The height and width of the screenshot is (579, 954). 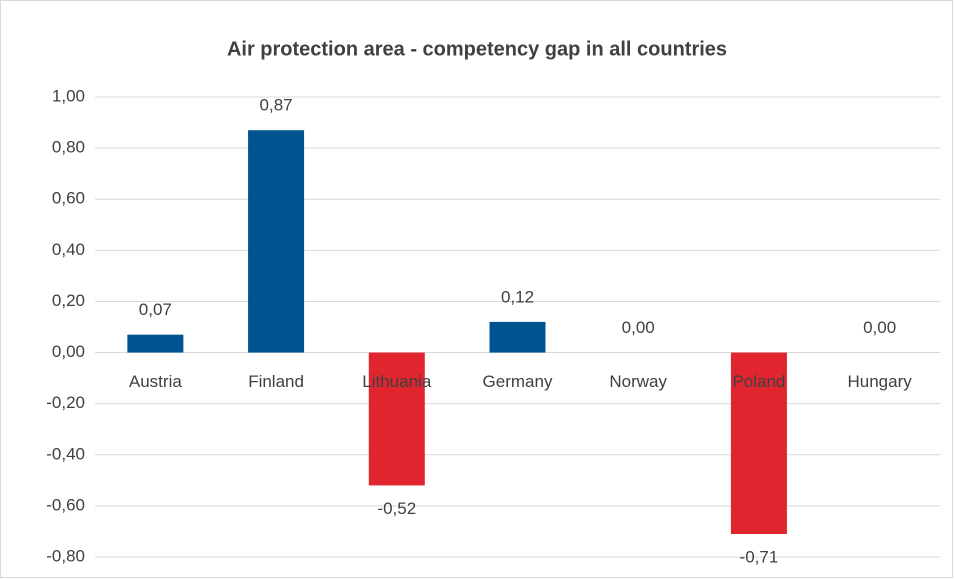 What do you see at coordinates (518, 381) in the screenshot?
I see `x-tick-label: Germany` at bounding box center [518, 381].